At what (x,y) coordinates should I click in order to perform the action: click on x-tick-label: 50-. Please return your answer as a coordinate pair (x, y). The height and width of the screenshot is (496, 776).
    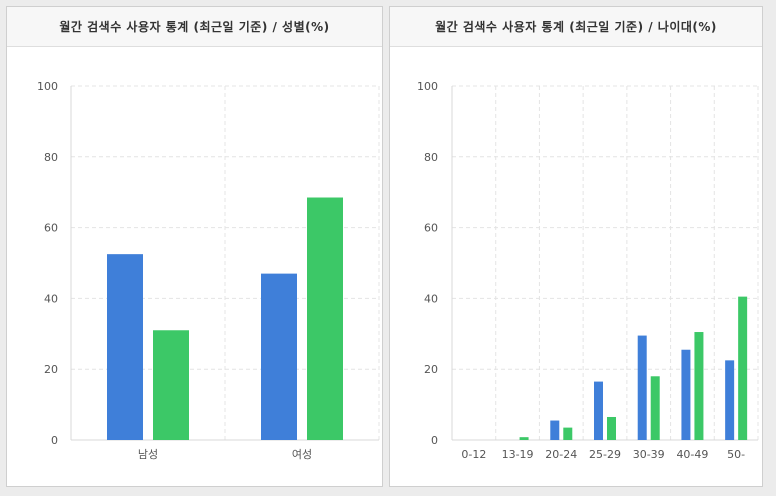
    Looking at the image, I should click on (736, 454).